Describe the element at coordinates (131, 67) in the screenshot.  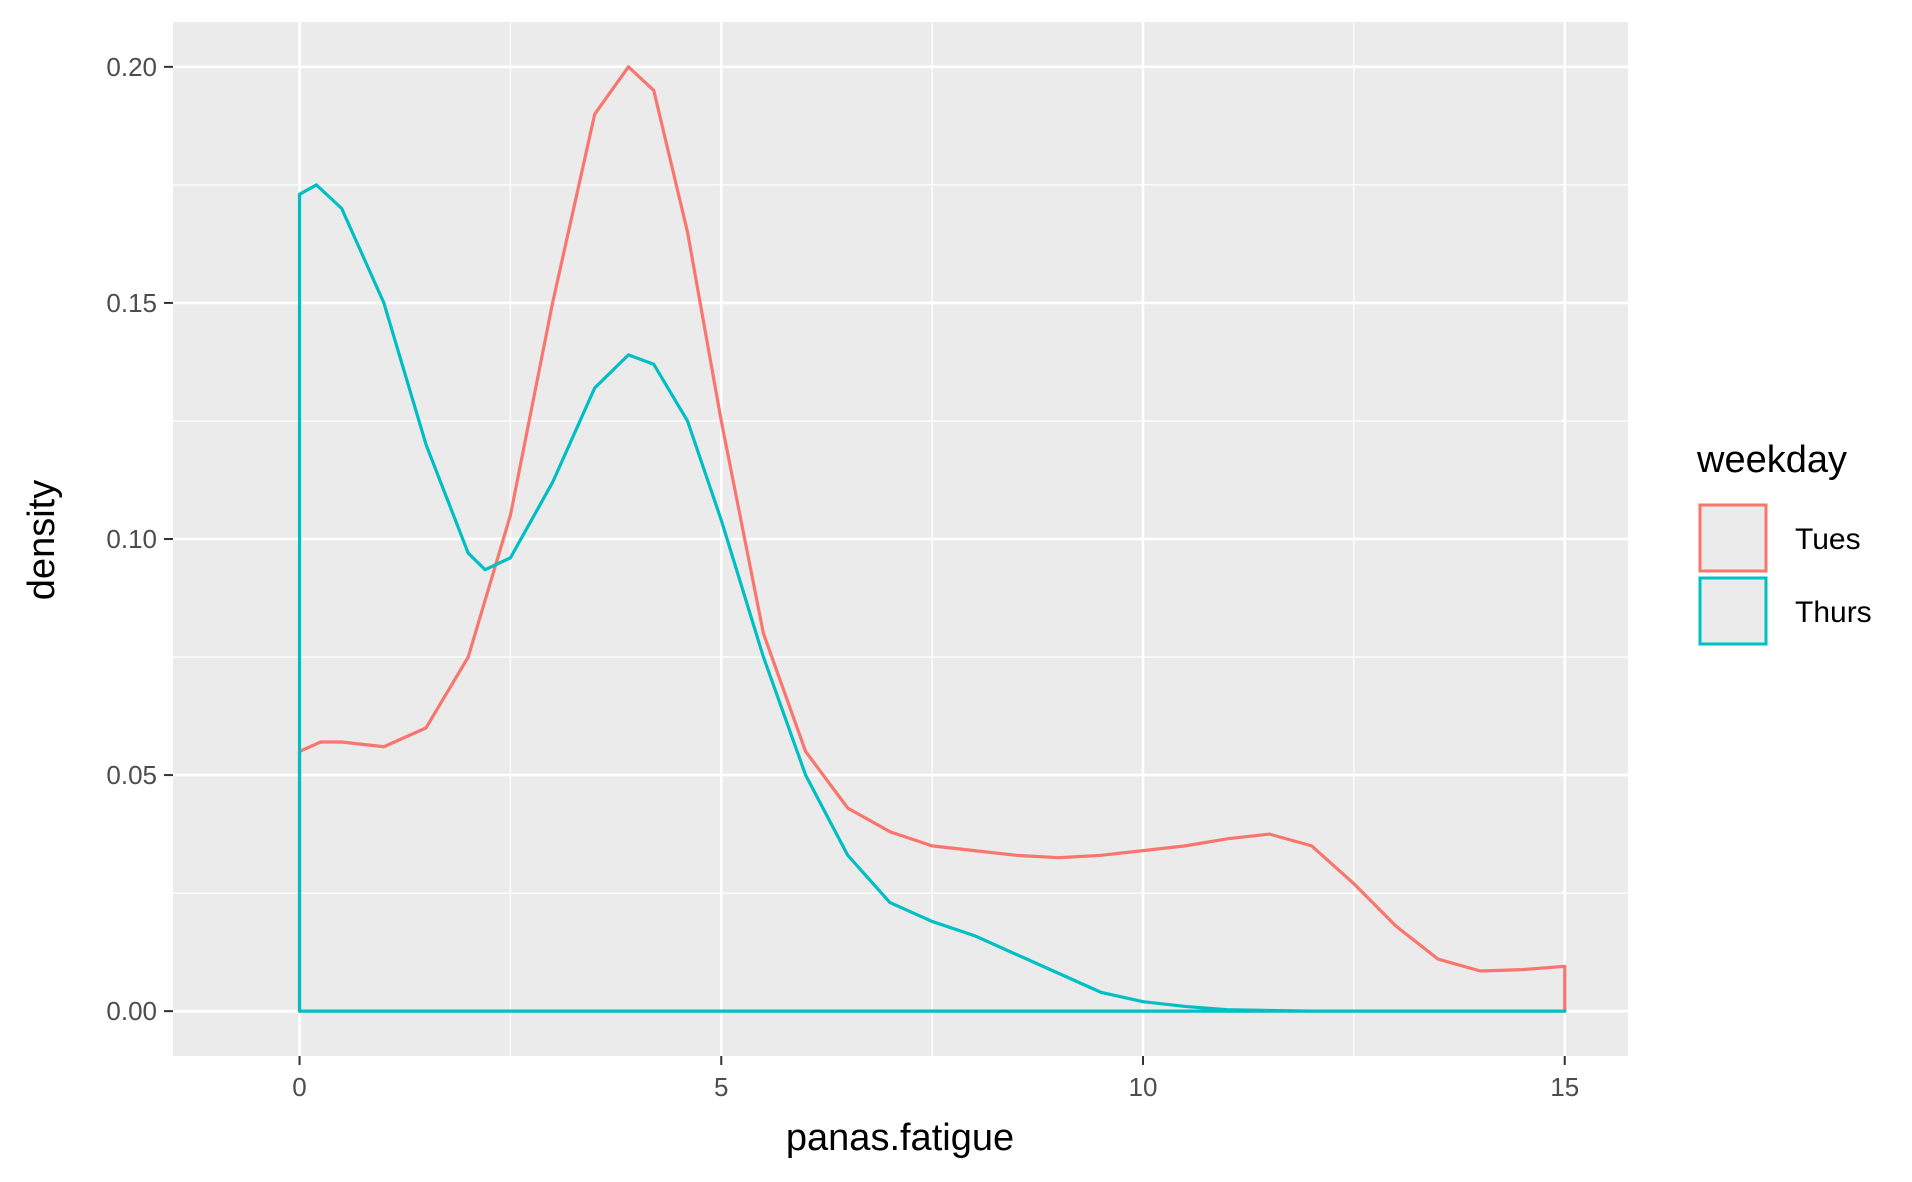
I see `y-tick-label: 0.20` at that location.